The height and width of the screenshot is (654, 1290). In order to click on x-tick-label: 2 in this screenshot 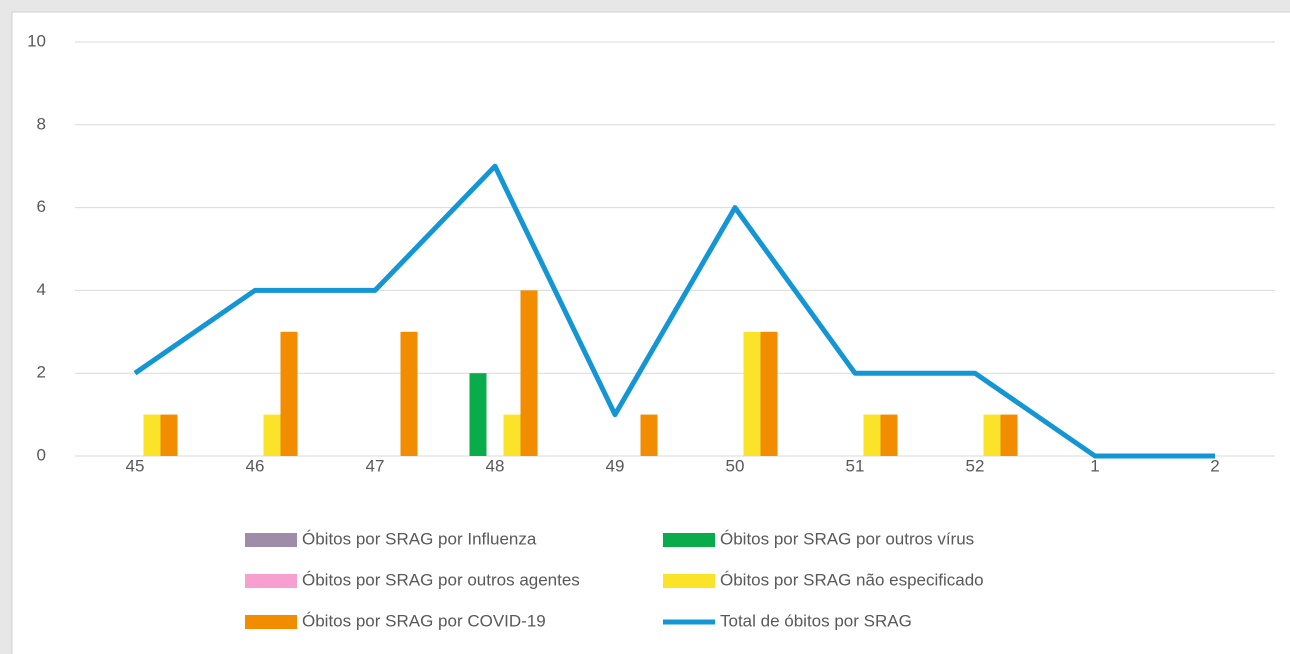, I will do `click(1214, 465)`.